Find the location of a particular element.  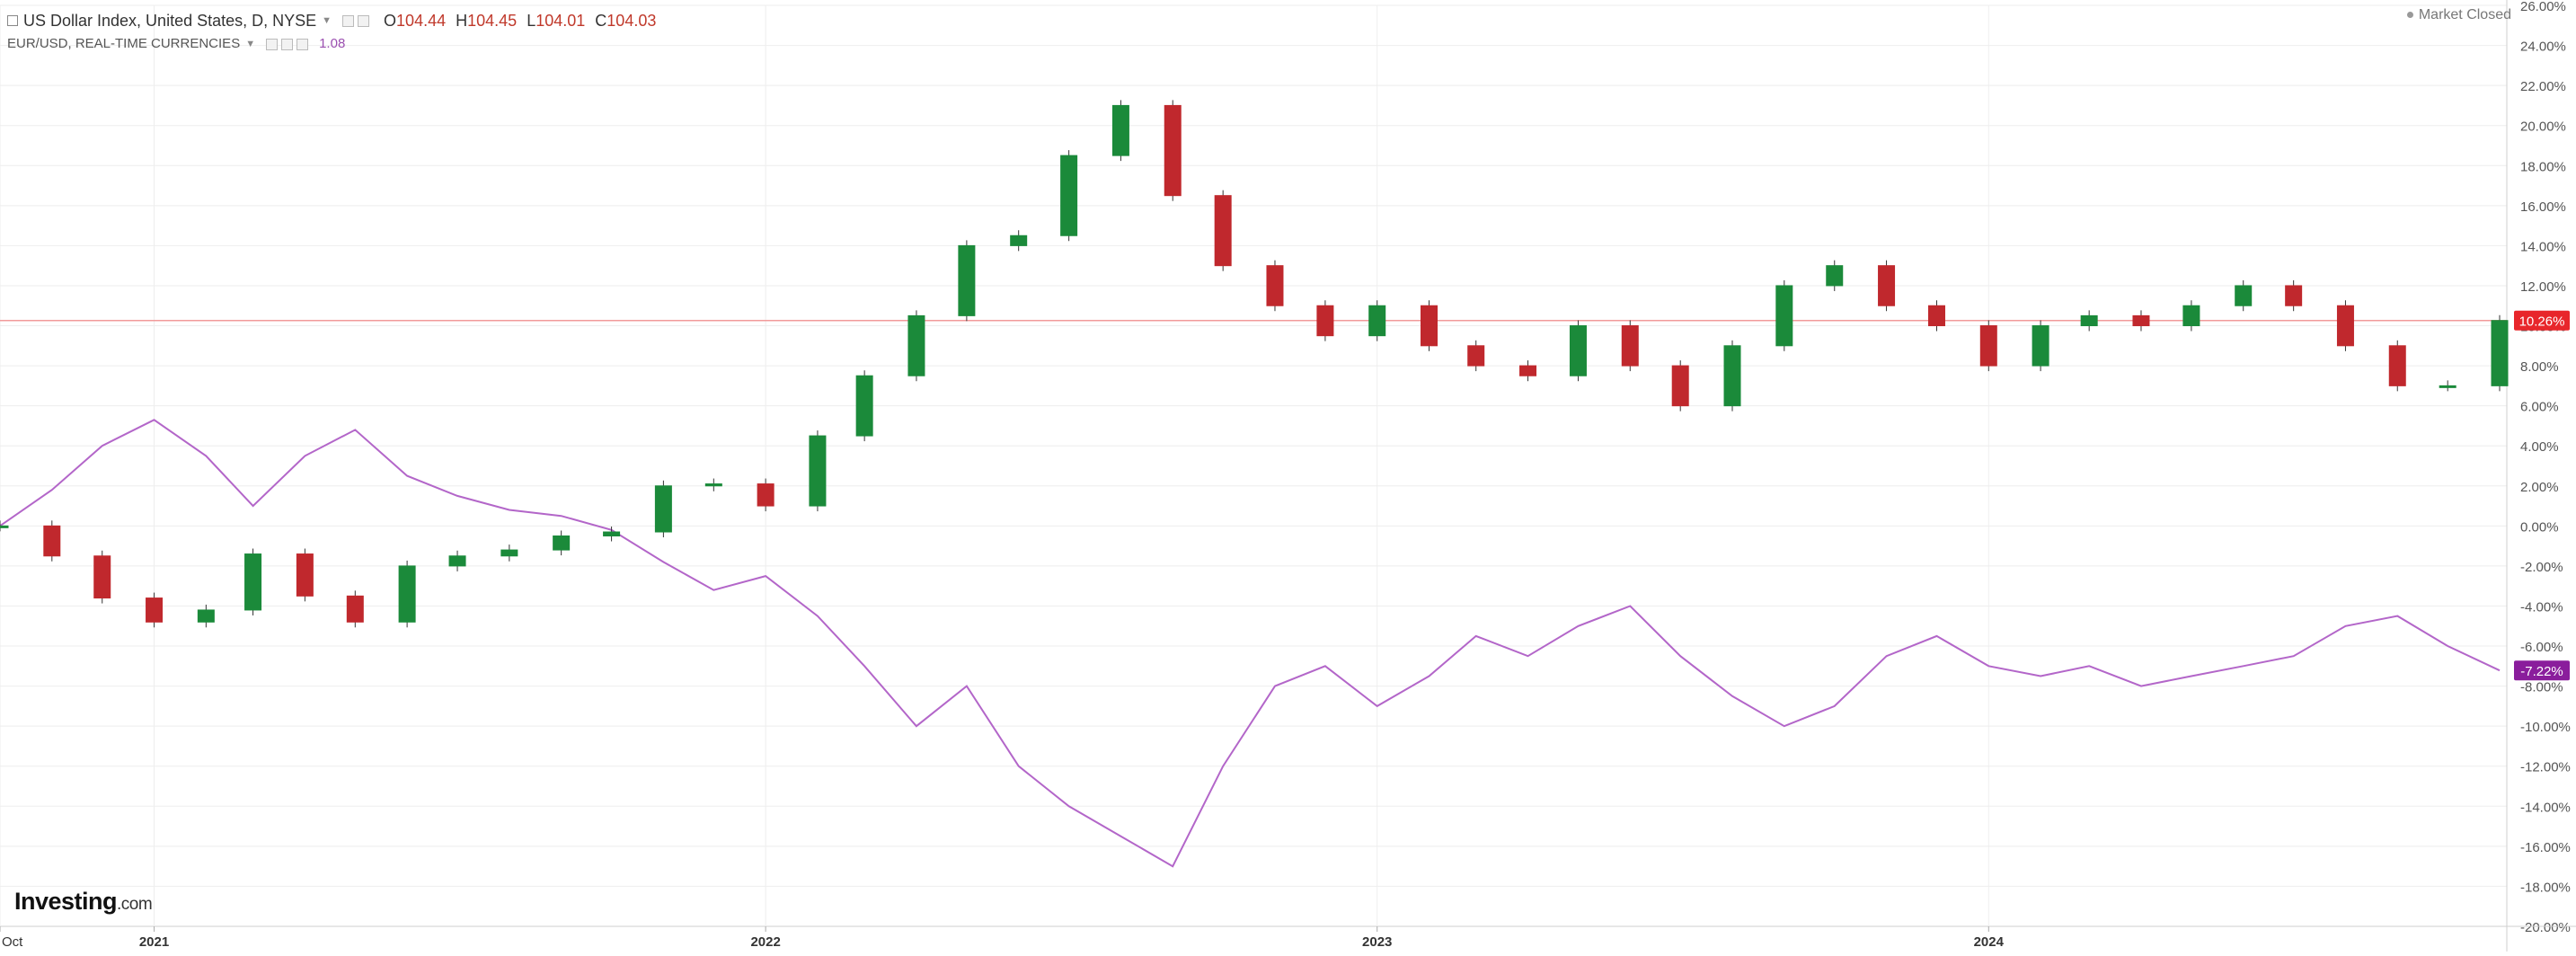

y-tick-label: -18.00% is located at coordinates (2545, 887).